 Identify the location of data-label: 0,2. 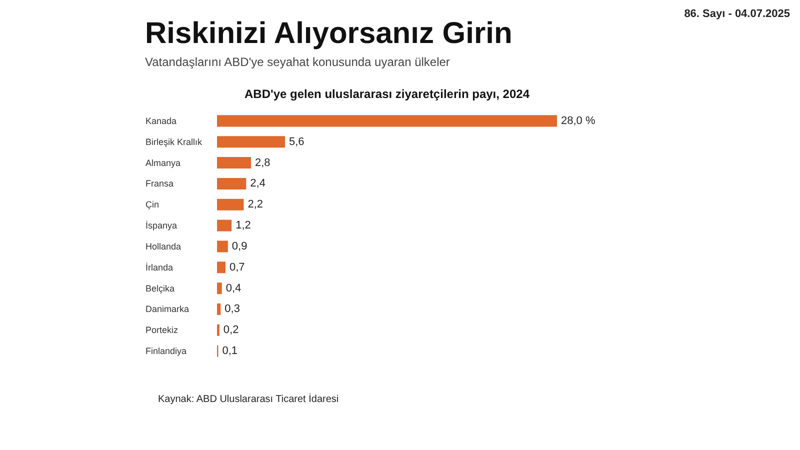
(231, 330).